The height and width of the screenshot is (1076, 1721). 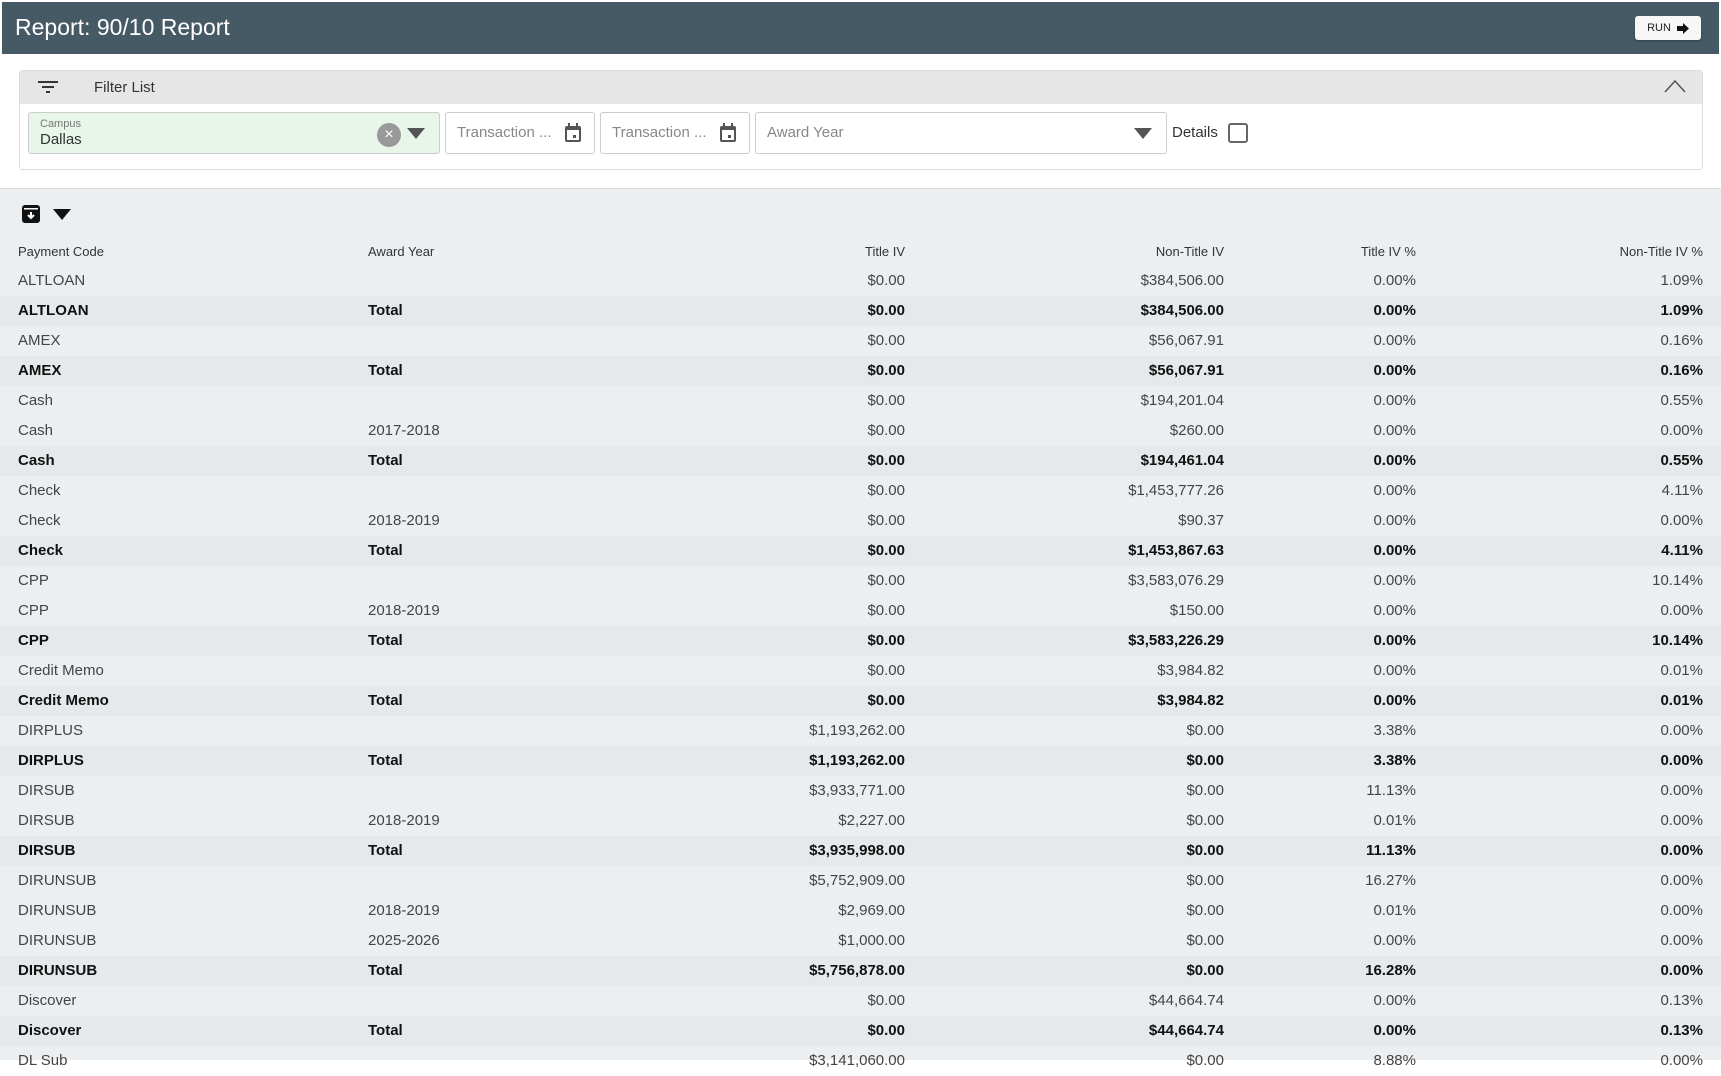 I want to click on cell-nt4p: 1.09%, so click(x=1681, y=310).